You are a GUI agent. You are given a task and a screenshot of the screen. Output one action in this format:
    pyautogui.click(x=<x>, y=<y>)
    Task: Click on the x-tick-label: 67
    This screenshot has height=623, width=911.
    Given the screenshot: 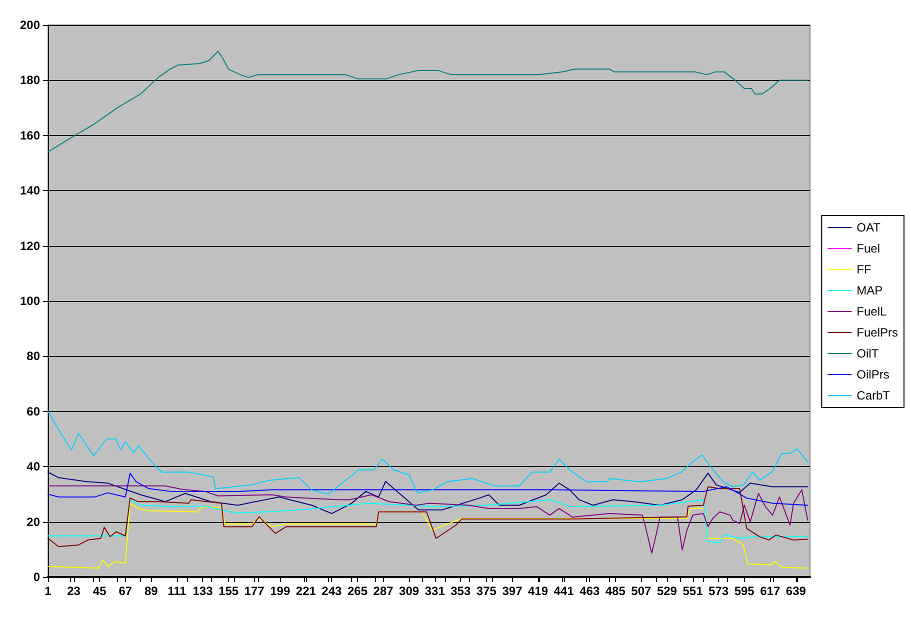 What is the action you would take?
    pyautogui.click(x=125, y=591)
    